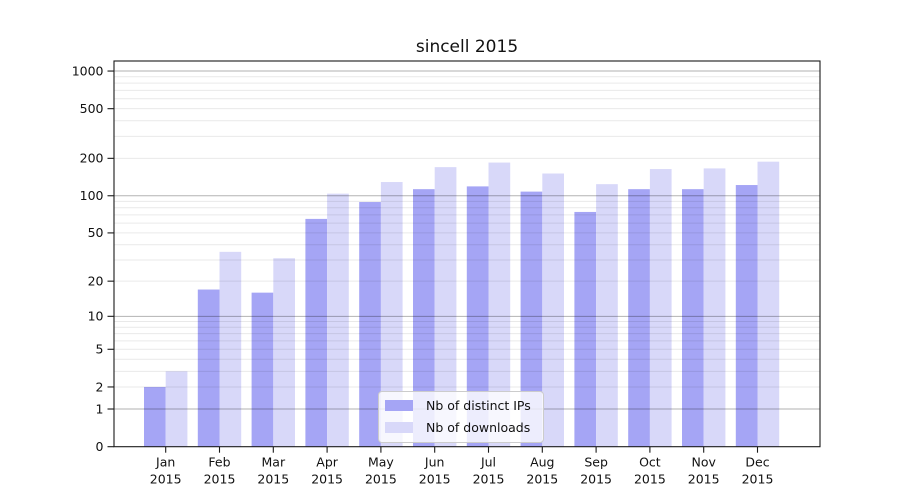 The image size is (900, 500). I want to click on y-tick-label: 2, so click(100, 386).